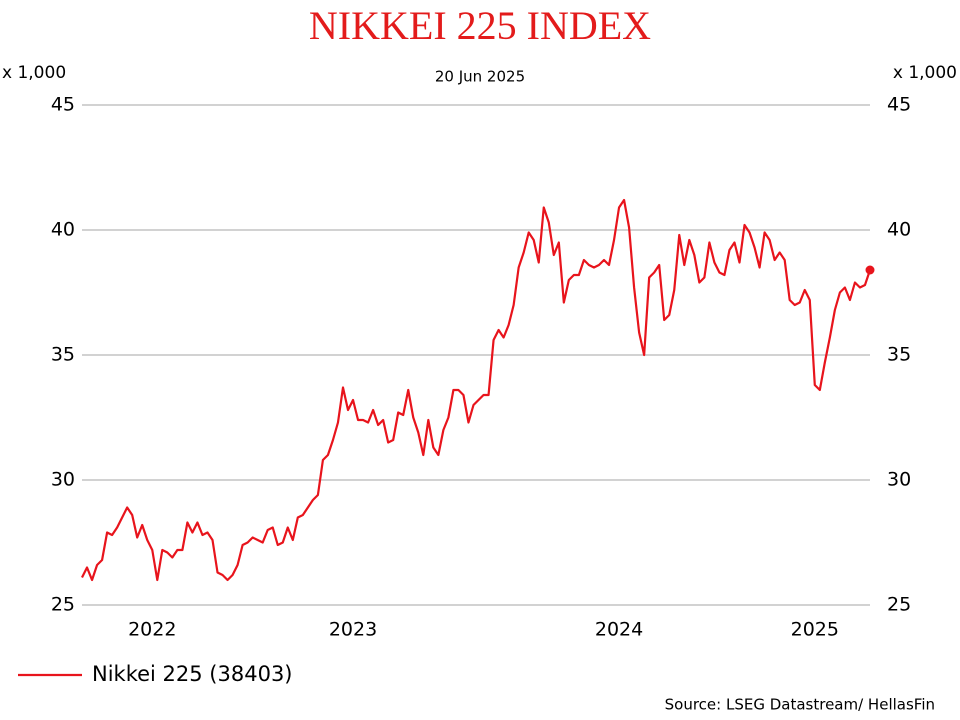  Describe the element at coordinates (480, 25) in the screenshot. I see `chart-title: NIKKEI 225 INDEX` at that location.